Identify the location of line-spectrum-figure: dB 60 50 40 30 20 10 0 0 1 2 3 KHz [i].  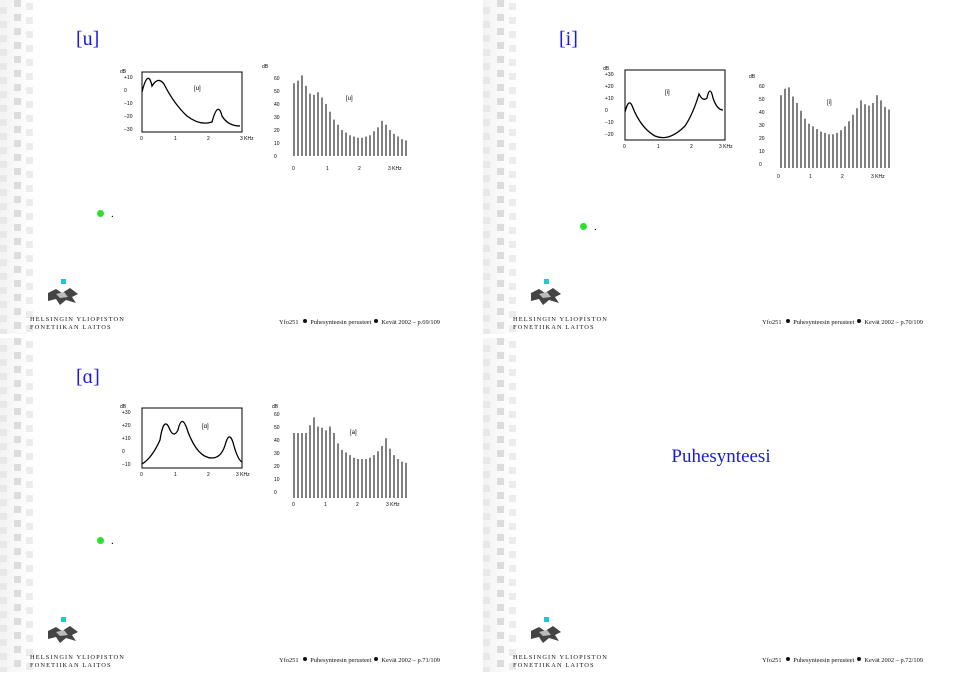
(819, 127).